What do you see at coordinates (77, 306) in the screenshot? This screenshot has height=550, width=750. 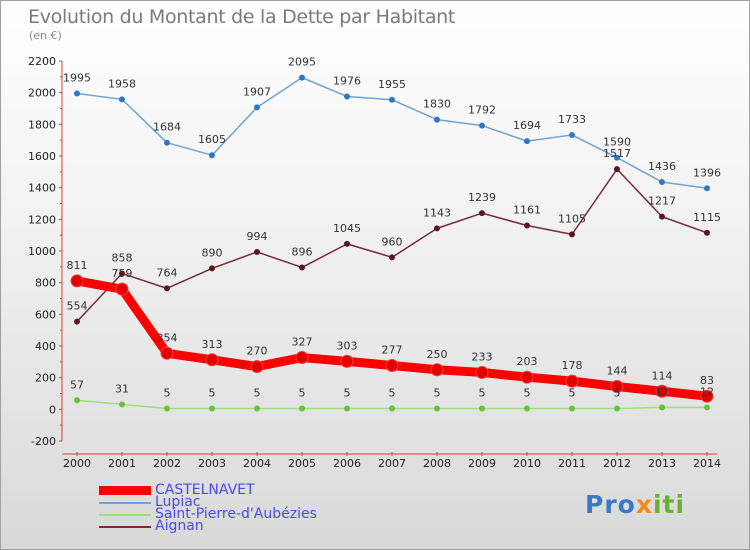 I see `data-label-aignan: 554` at bounding box center [77, 306].